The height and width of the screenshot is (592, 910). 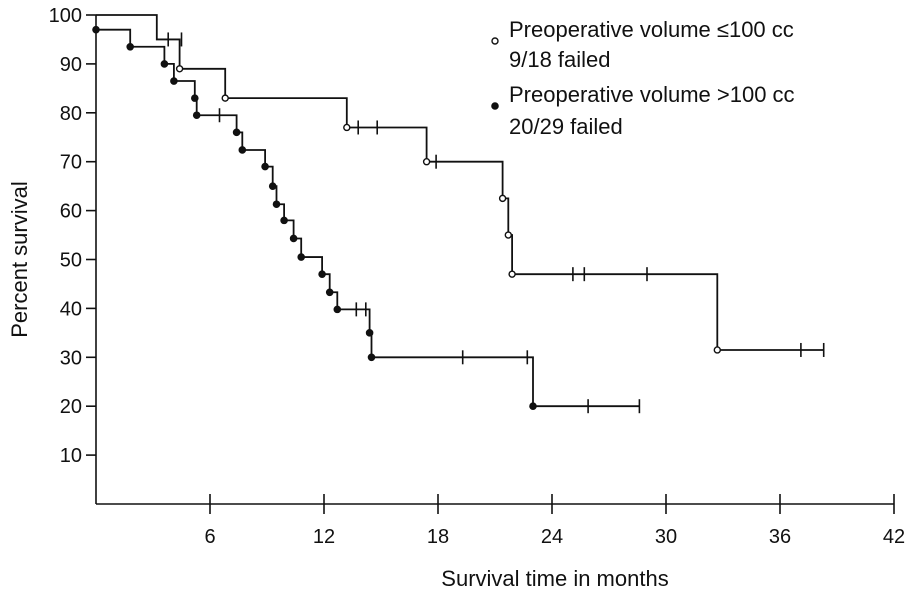 What do you see at coordinates (71, 163) in the screenshot?
I see `y-tick-label: 70` at bounding box center [71, 163].